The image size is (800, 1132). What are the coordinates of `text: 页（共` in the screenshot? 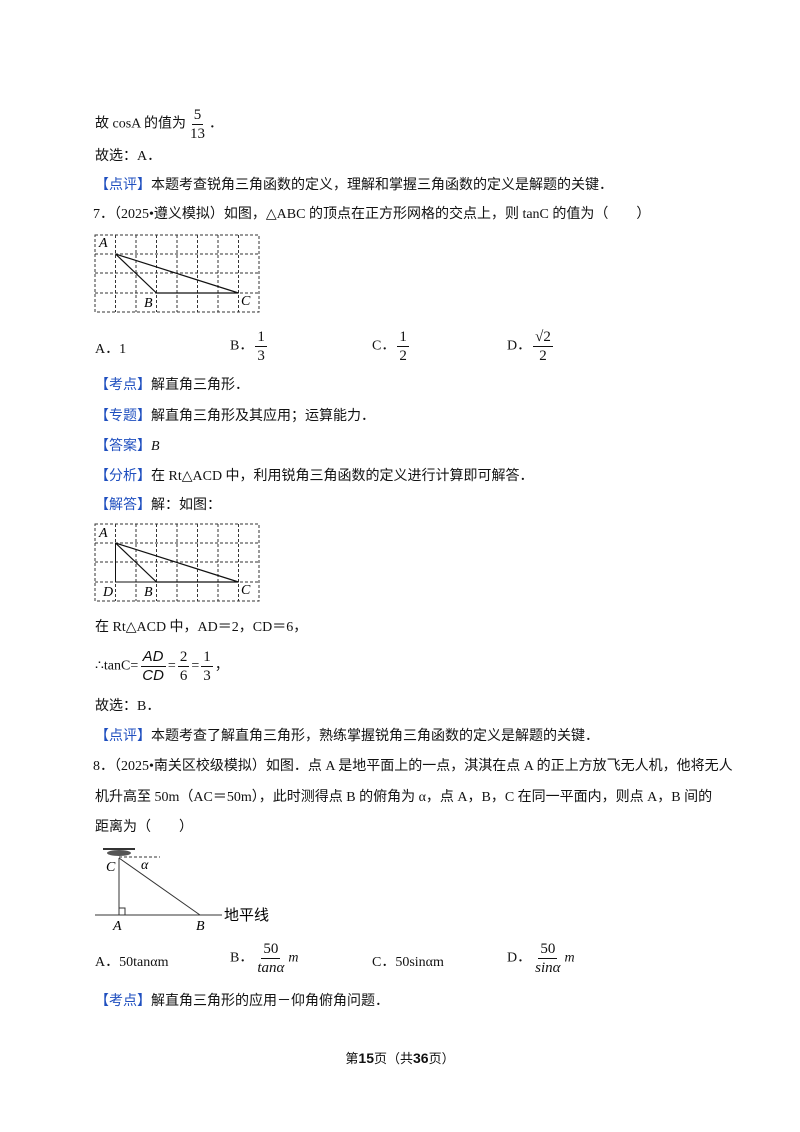 It's located at (393, 1058).